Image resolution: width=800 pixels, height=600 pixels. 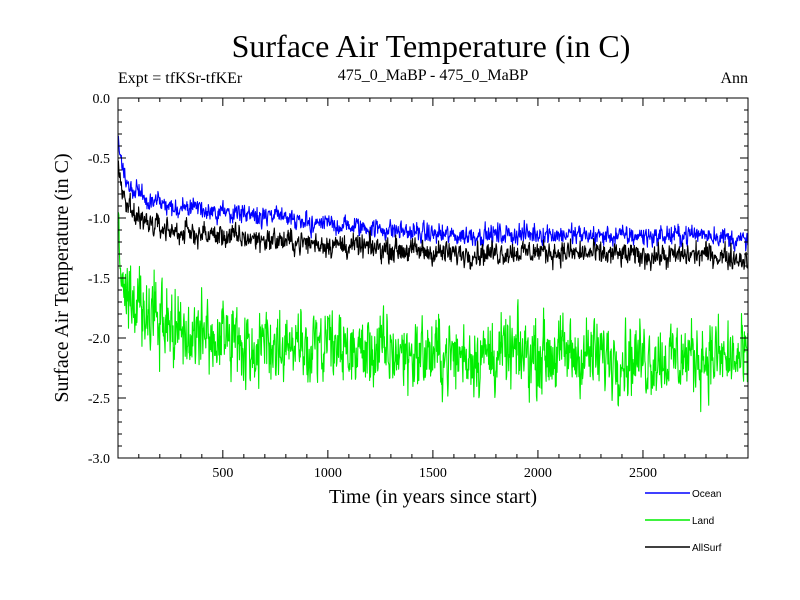 What do you see at coordinates (683, 521) in the screenshot?
I see `legend: Ocean Land AllSurf` at bounding box center [683, 521].